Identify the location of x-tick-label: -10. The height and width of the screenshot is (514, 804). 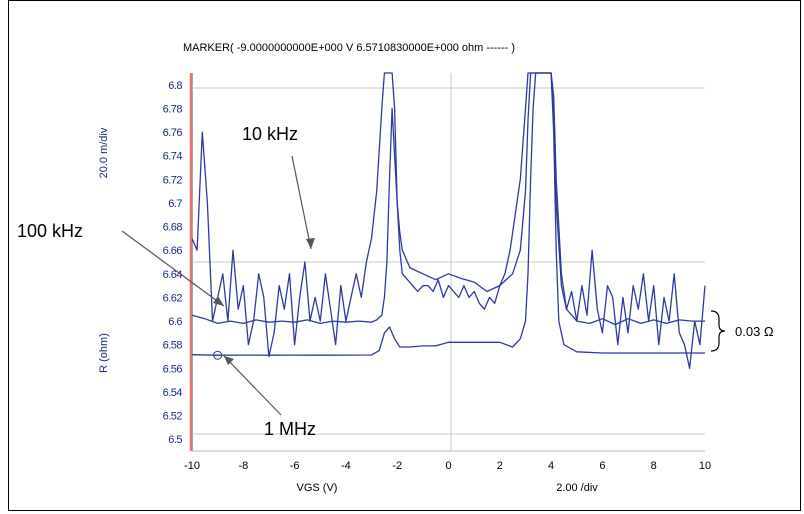
(192, 466).